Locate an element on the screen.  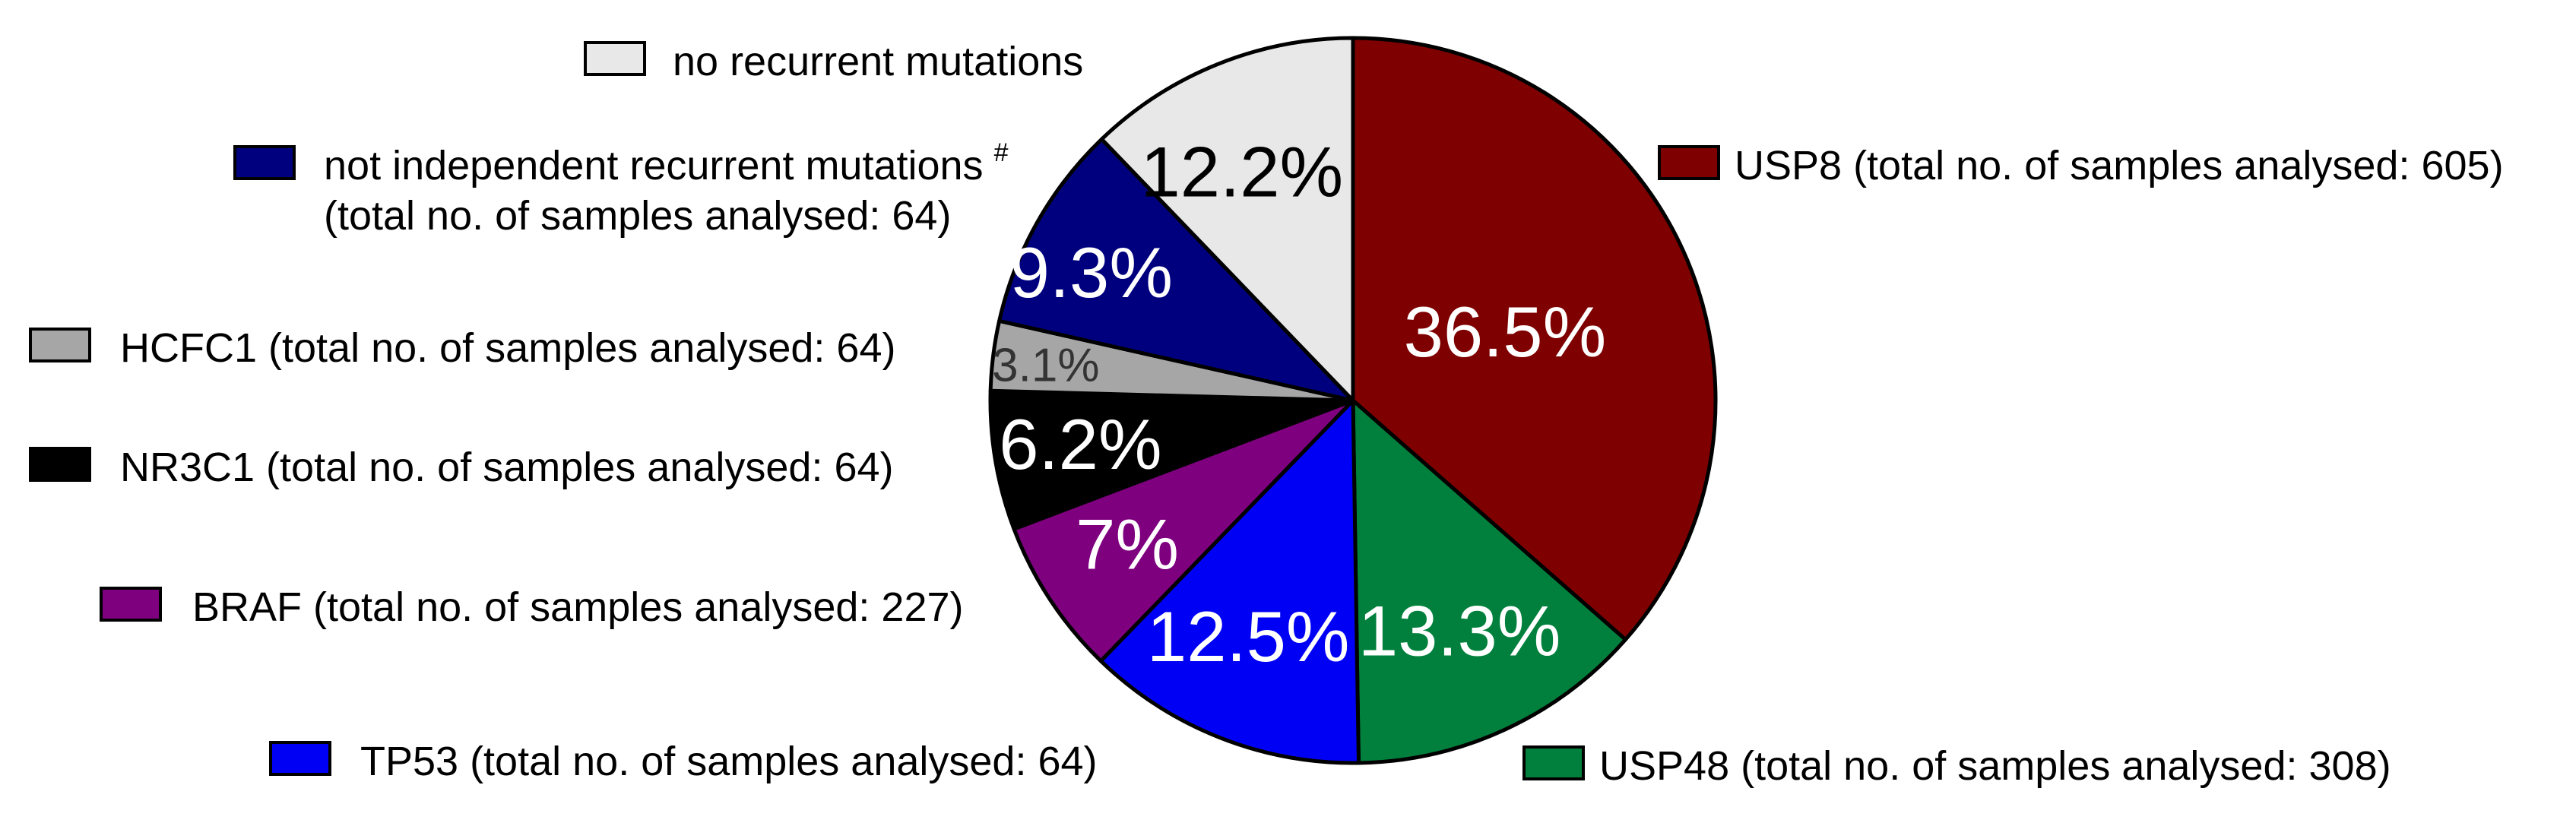
slice-value-label-3: 7% is located at coordinates (1127, 544).